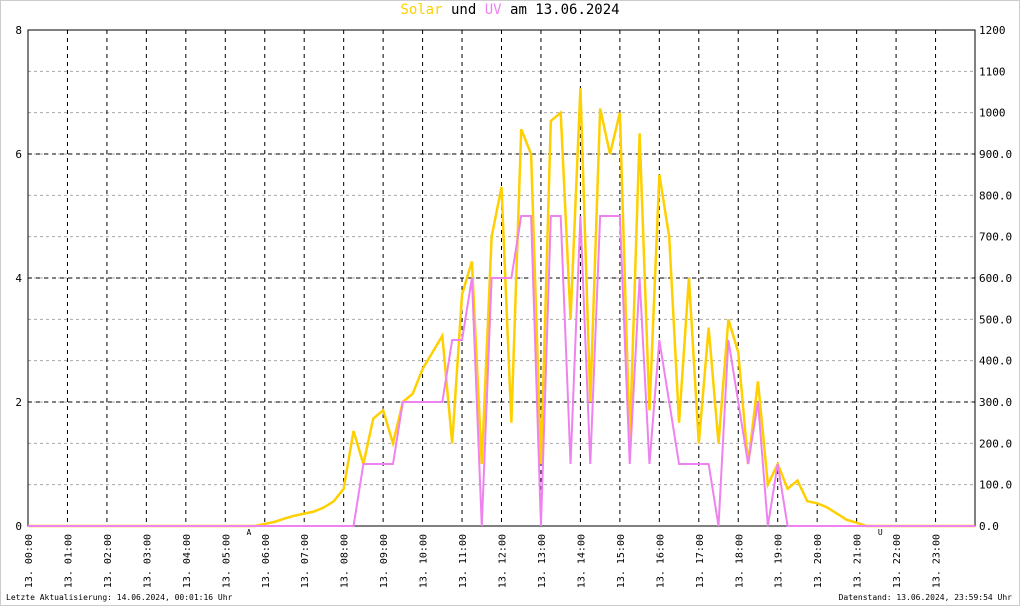 The width and height of the screenshot is (1020, 606). I want to click on x-tick-label: 13. 10:00, so click(424, 561).